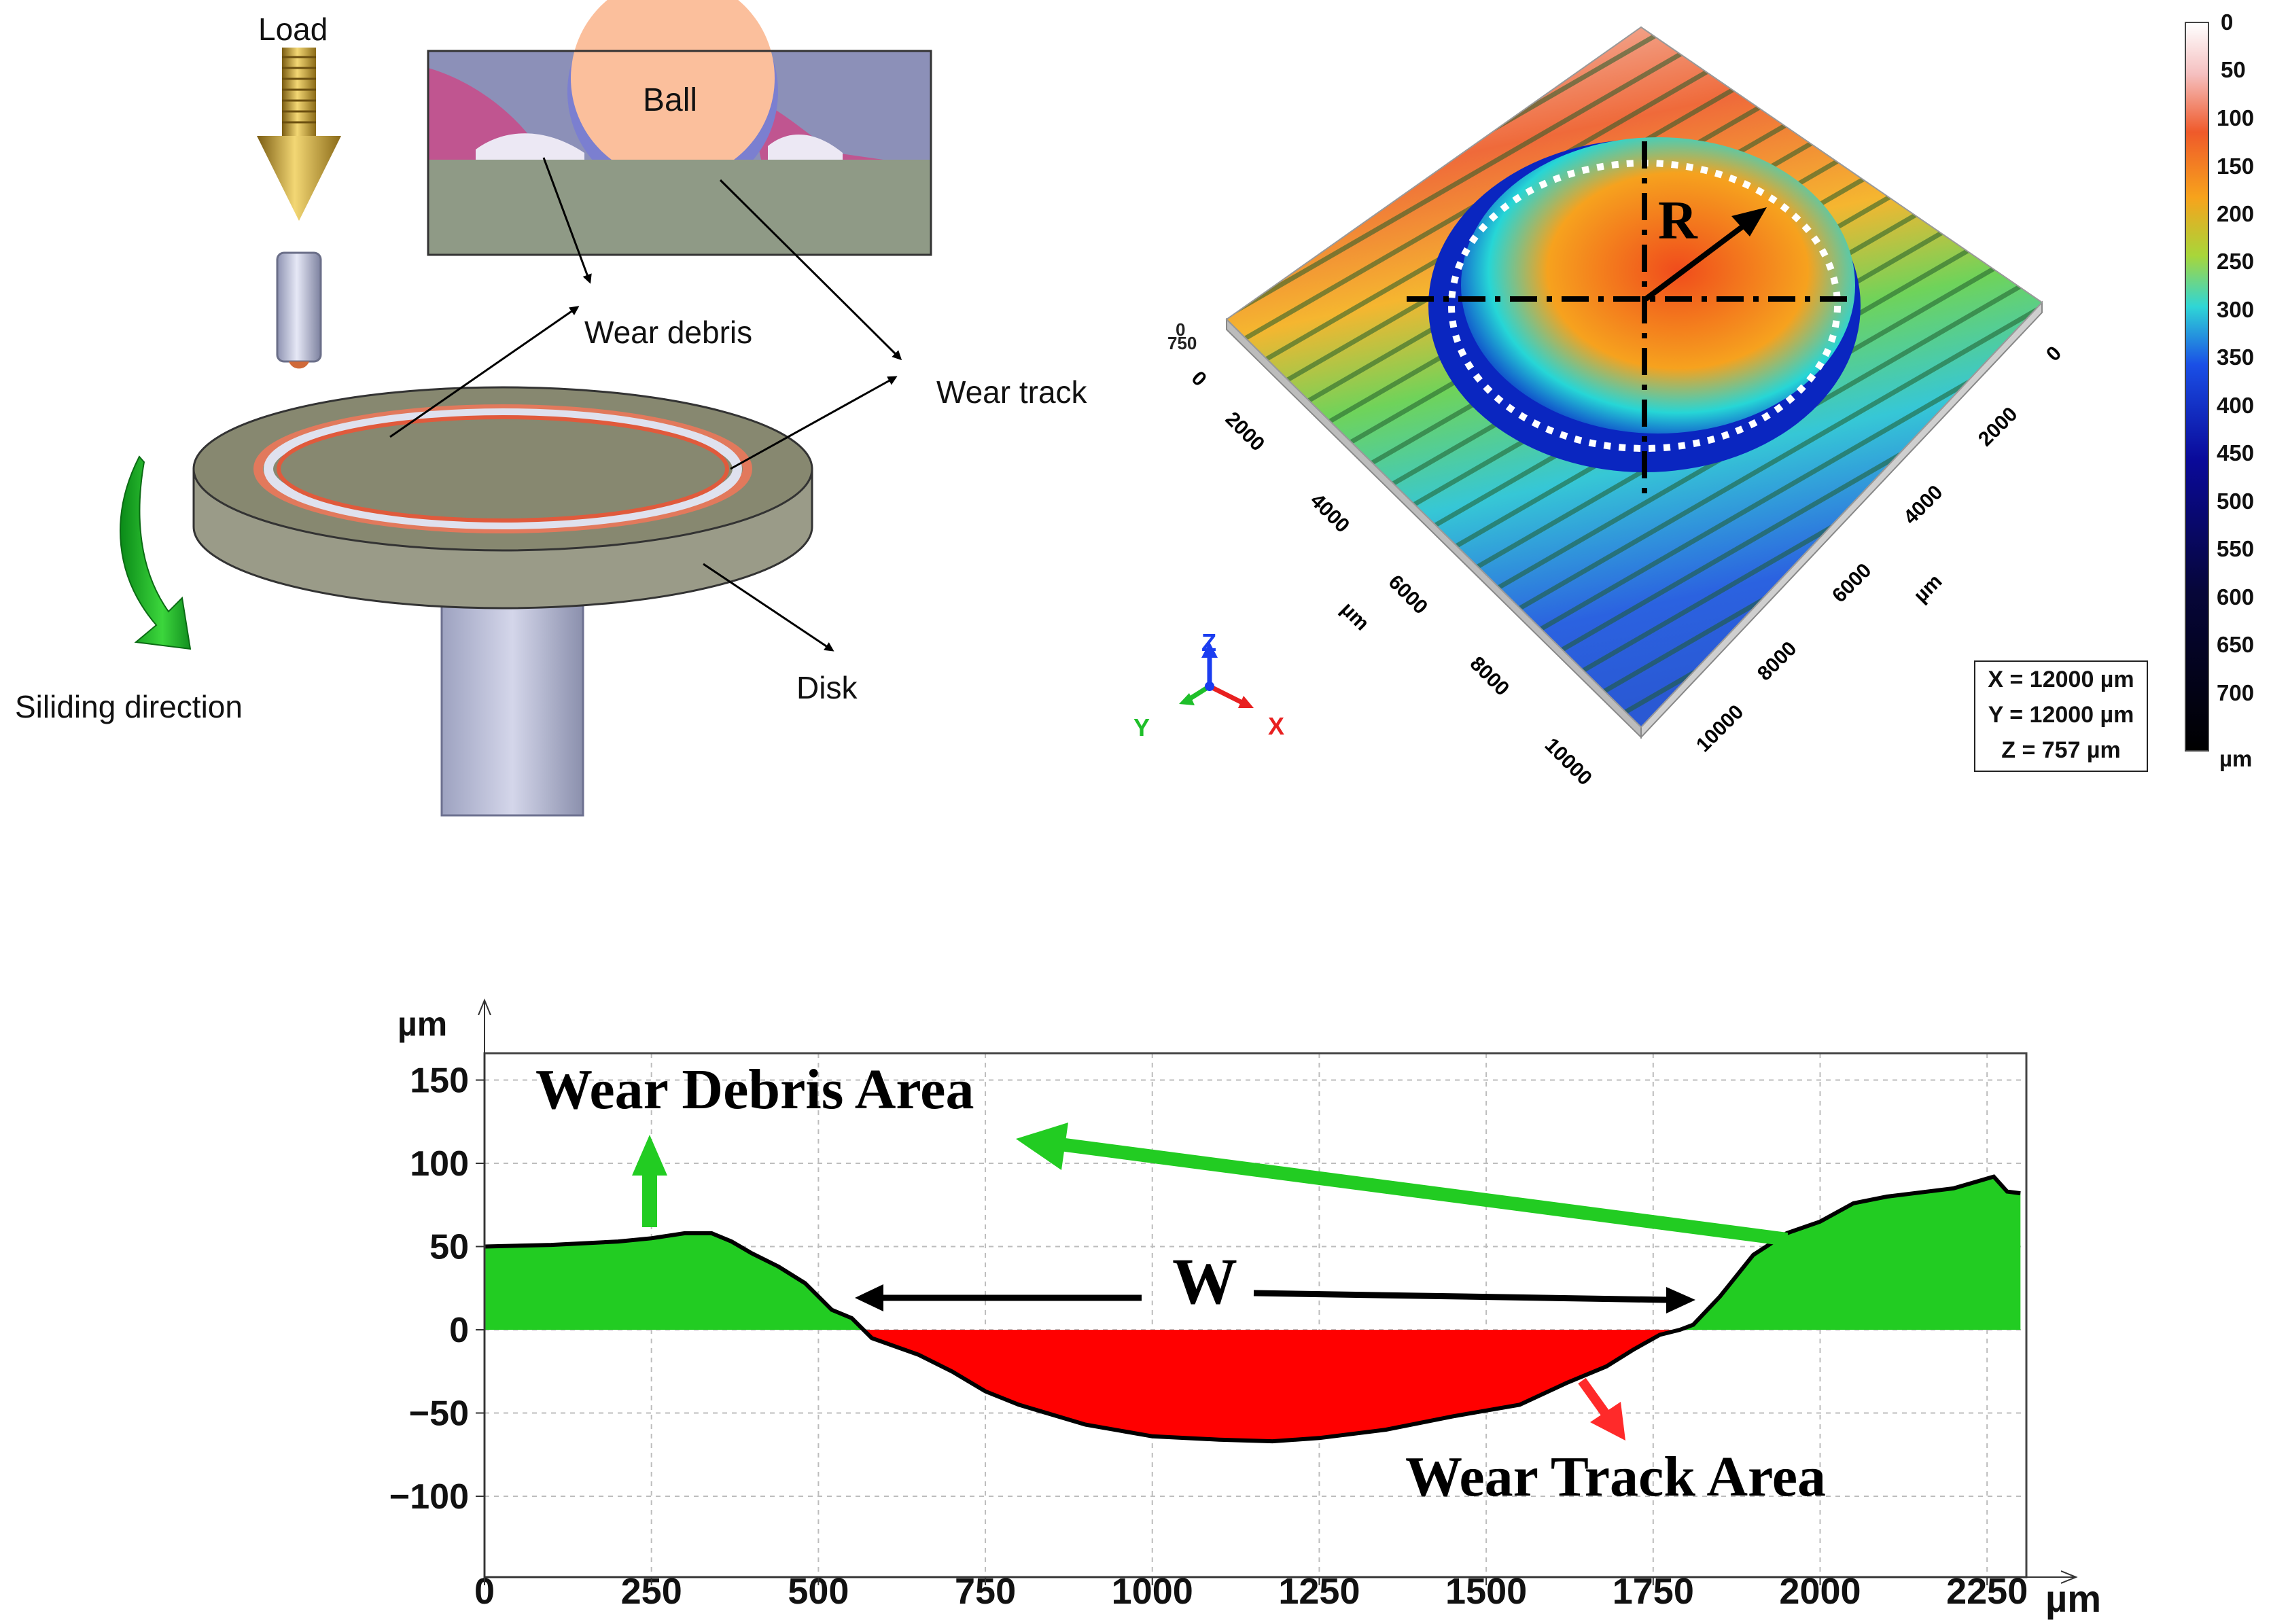 The height and width of the screenshot is (1624, 2271). I want to click on radius-arrow, so click(1701, 257).